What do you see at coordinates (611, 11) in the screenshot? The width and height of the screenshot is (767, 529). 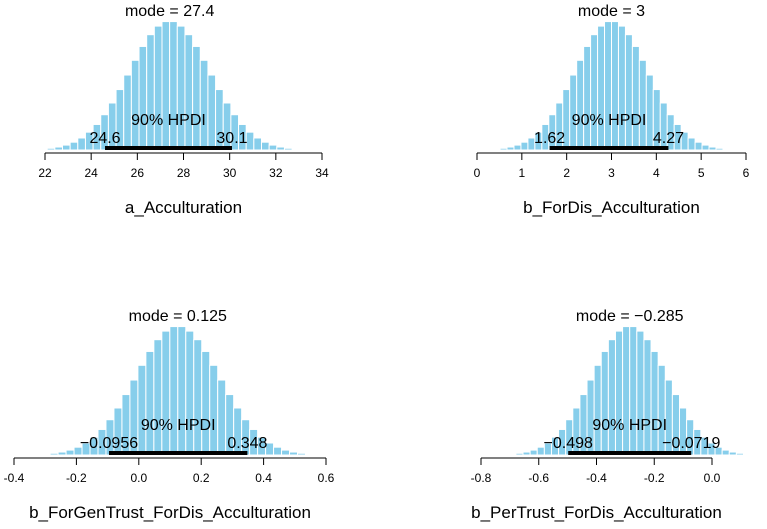 I see `mode-label: mode = 3` at bounding box center [611, 11].